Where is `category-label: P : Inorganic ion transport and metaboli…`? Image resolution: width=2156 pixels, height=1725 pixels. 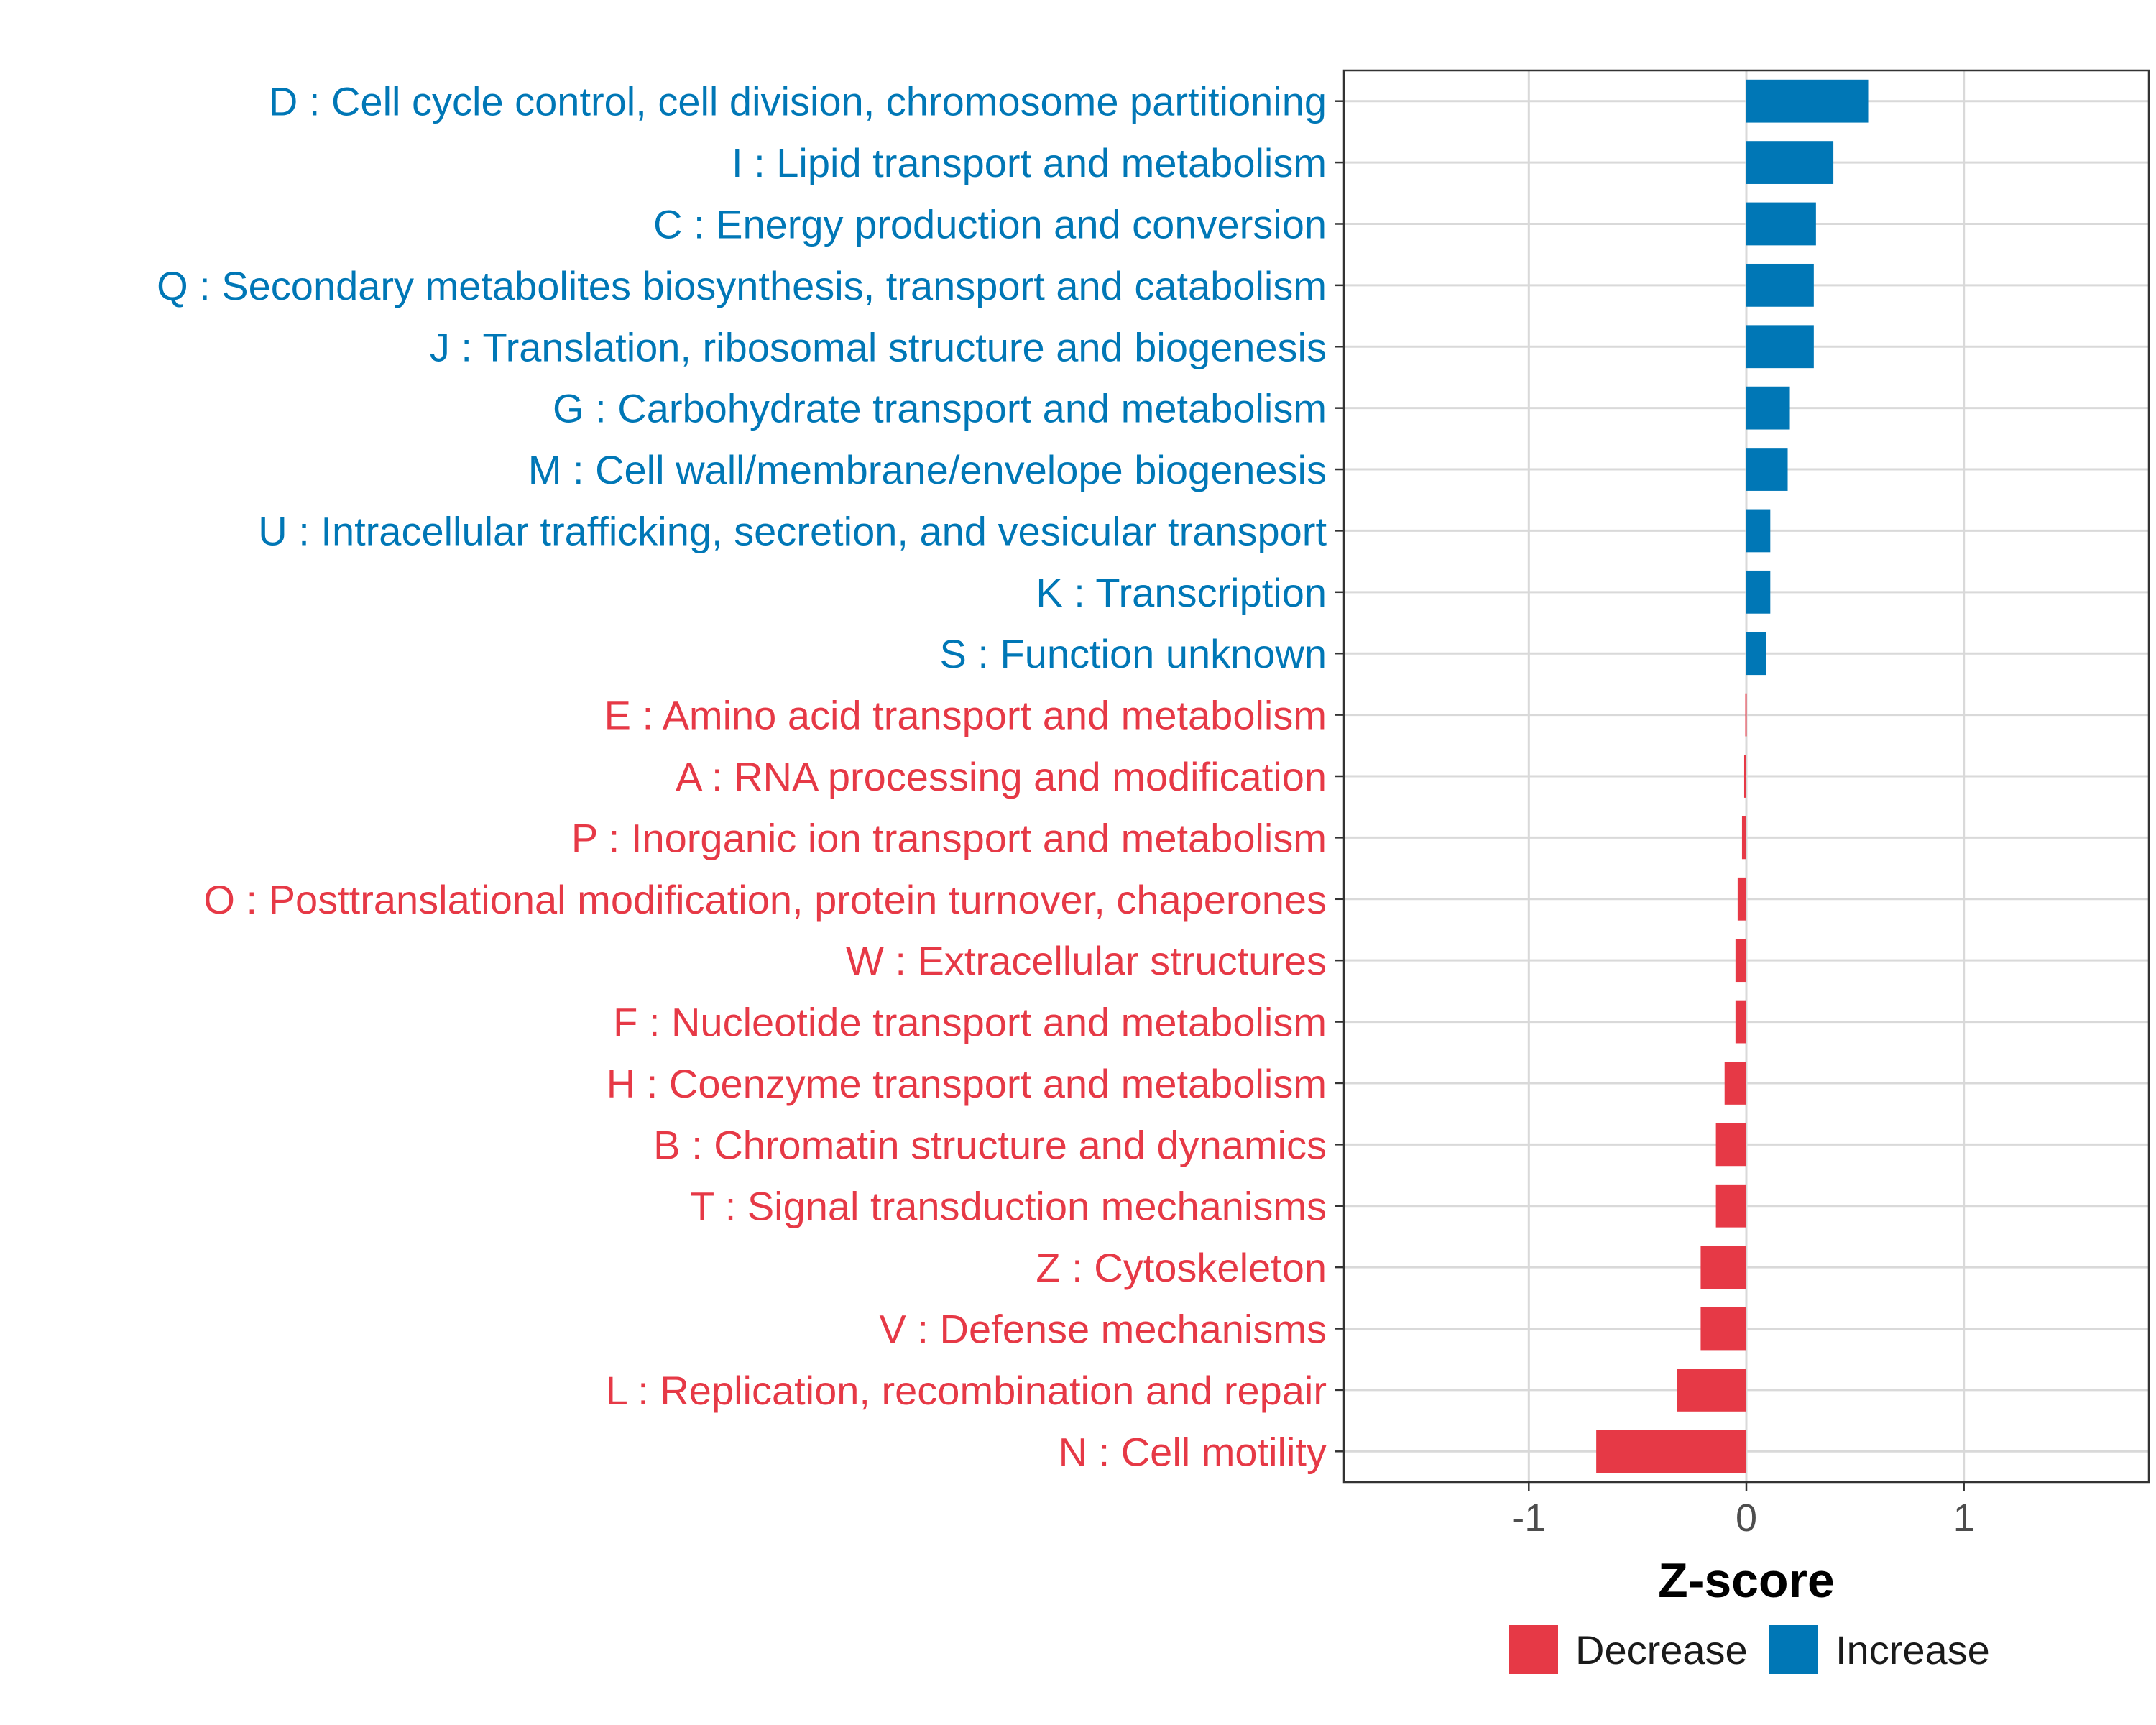
category-label: P : Inorganic ion transport and metaboli… is located at coordinates (949, 837).